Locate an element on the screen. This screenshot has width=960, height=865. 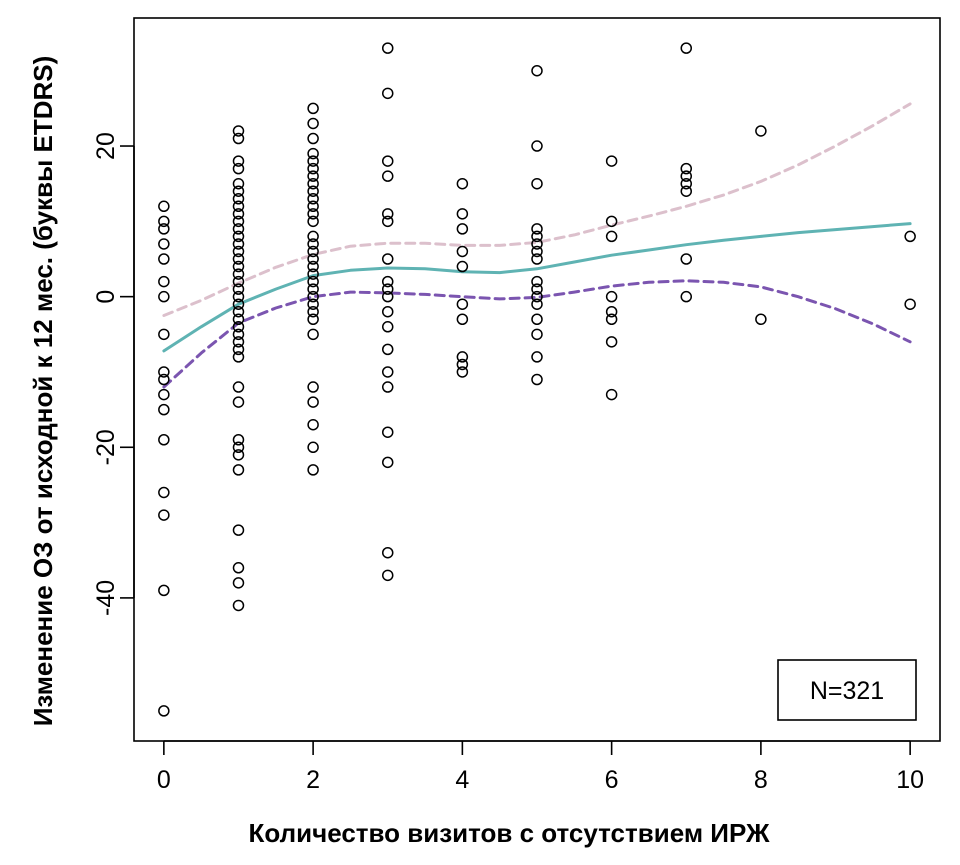
x-tick-label: 8 is located at coordinates (761, 780).